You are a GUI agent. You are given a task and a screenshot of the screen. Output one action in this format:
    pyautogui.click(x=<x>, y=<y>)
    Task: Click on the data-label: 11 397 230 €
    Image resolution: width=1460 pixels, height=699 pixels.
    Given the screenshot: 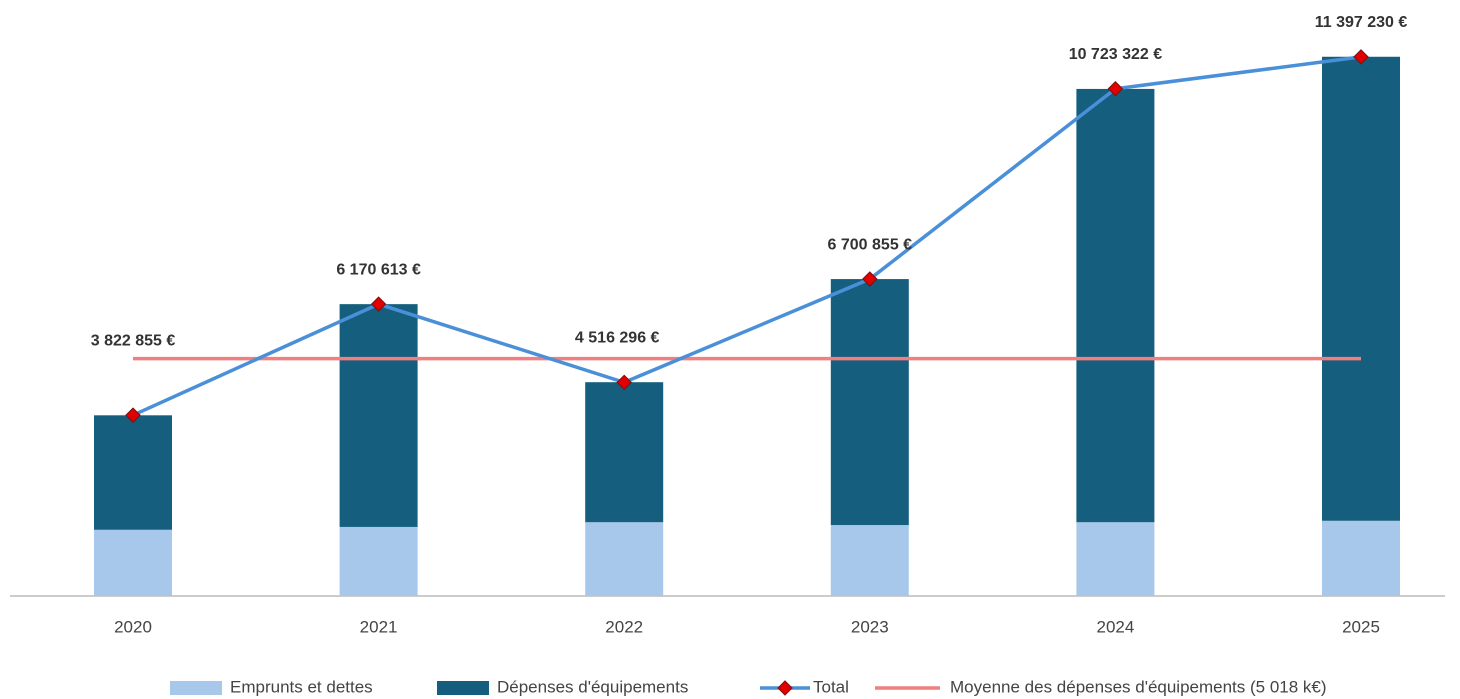 What is the action you would take?
    pyautogui.click(x=1361, y=22)
    